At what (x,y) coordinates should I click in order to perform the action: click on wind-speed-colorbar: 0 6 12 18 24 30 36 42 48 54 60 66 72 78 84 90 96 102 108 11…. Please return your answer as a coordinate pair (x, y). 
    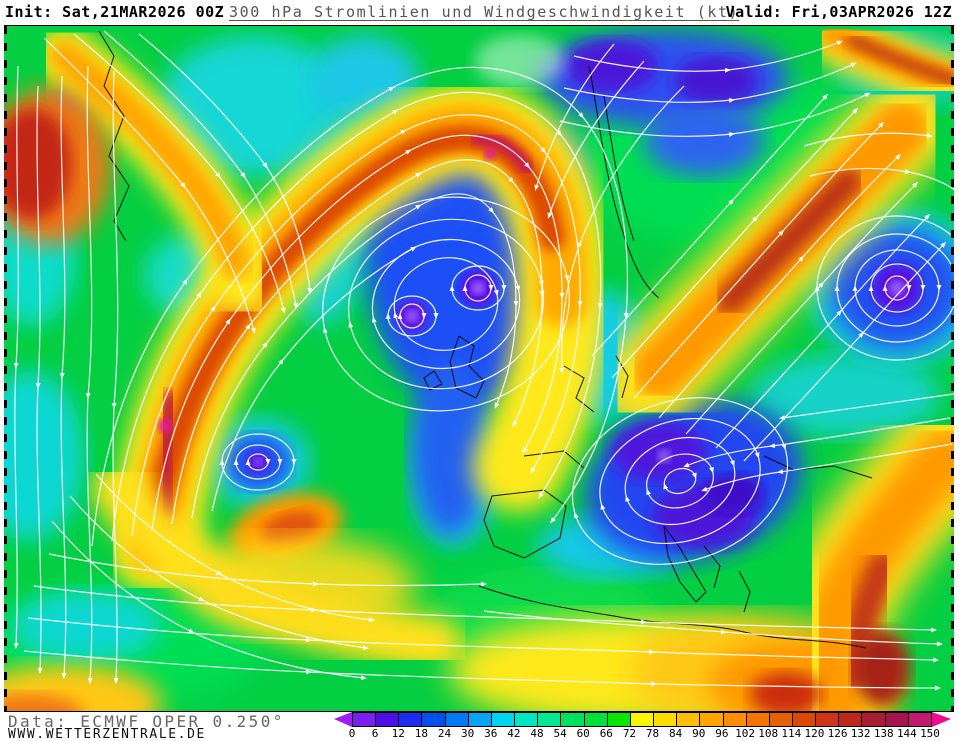
    Looking at the image, I should click on (643, 726).